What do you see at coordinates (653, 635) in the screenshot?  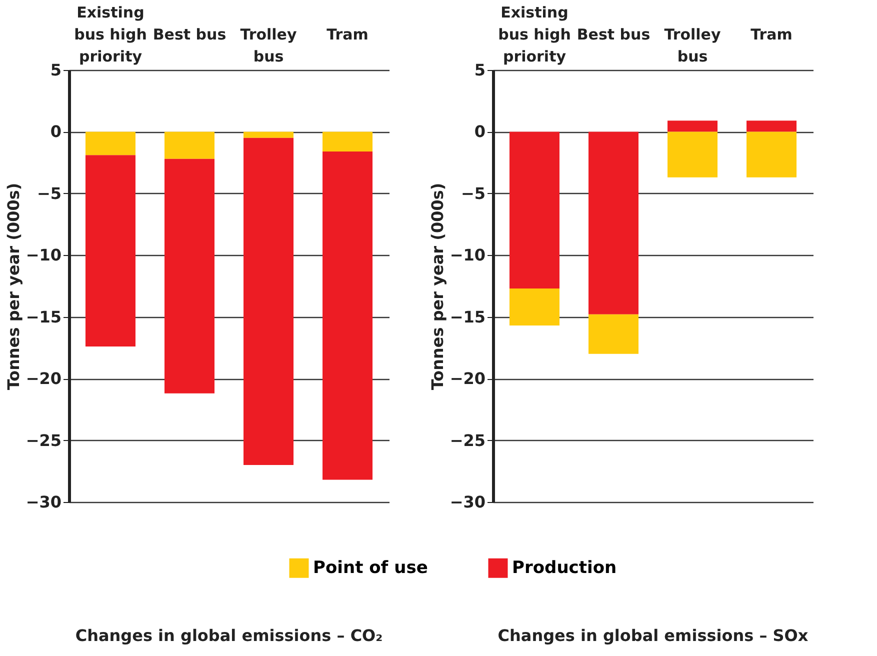 I see `text: Changes in global emissions – SOx` at bounding box center [653, 635].